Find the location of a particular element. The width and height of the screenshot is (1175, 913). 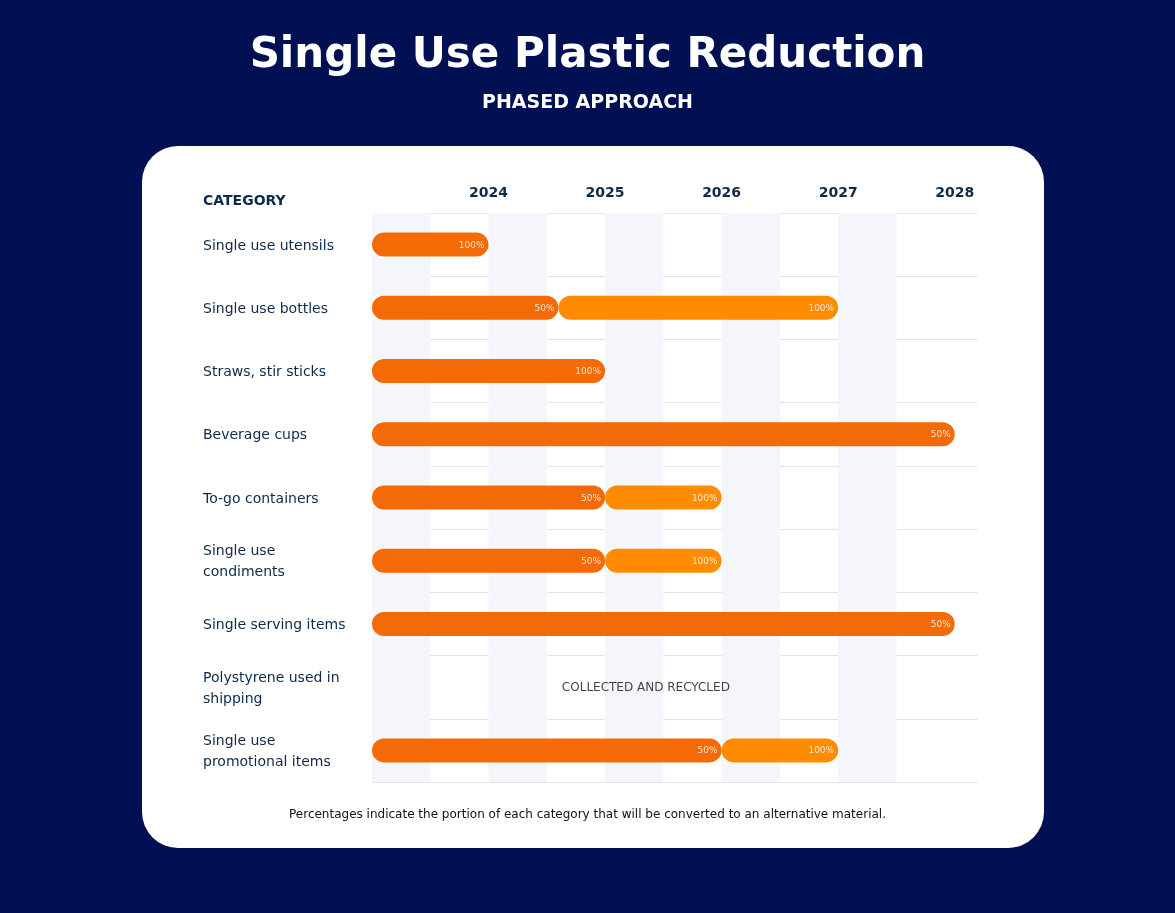

y-axis-title: CATEGORY is located at coordinates (245, 200).